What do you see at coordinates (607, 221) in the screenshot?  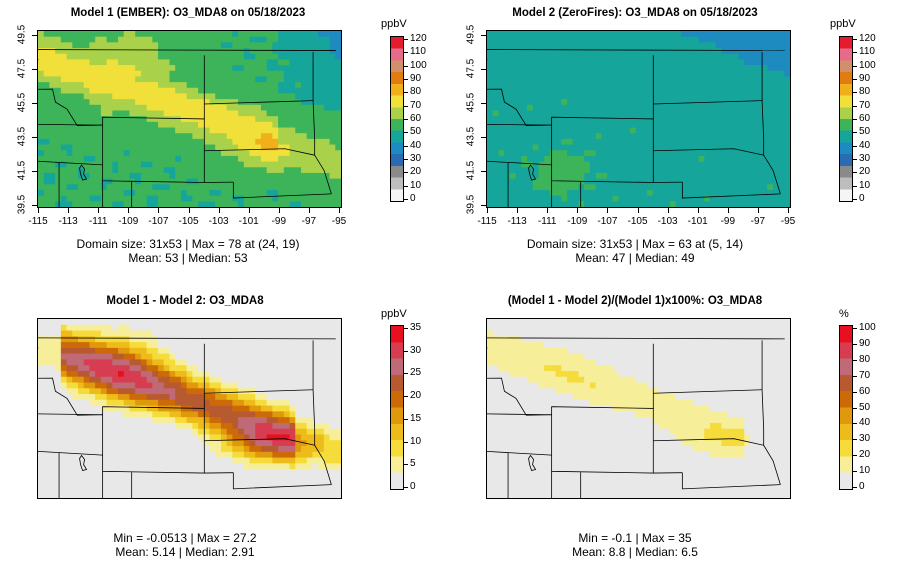 I see `x-tick-label: -107` at bounding box center [607, 221].